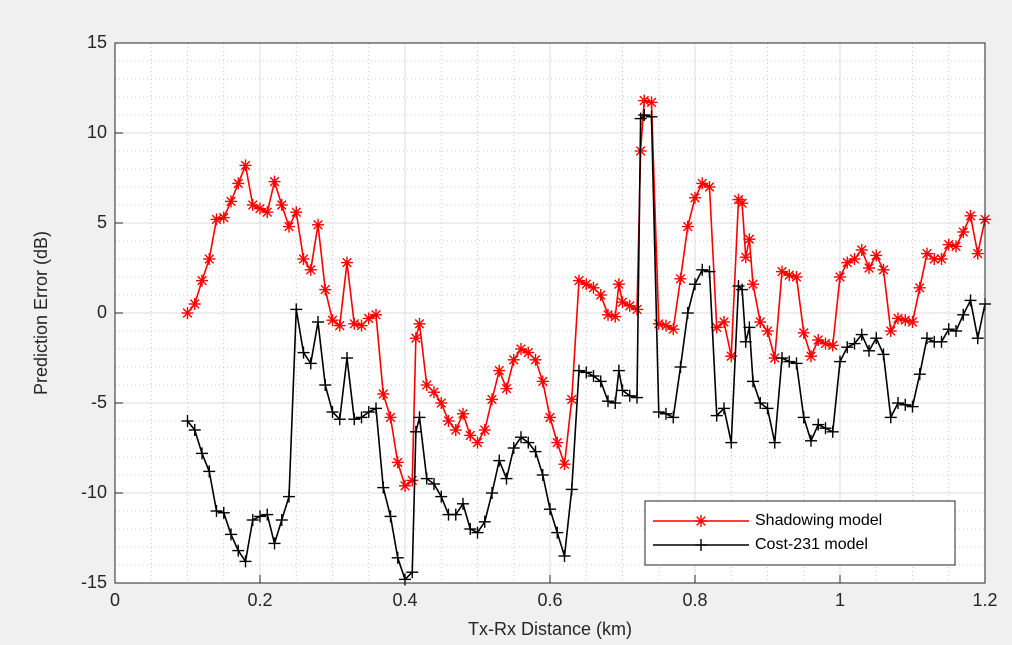  I want to click on legend-label: Cost-231 model, so click(811, 544).